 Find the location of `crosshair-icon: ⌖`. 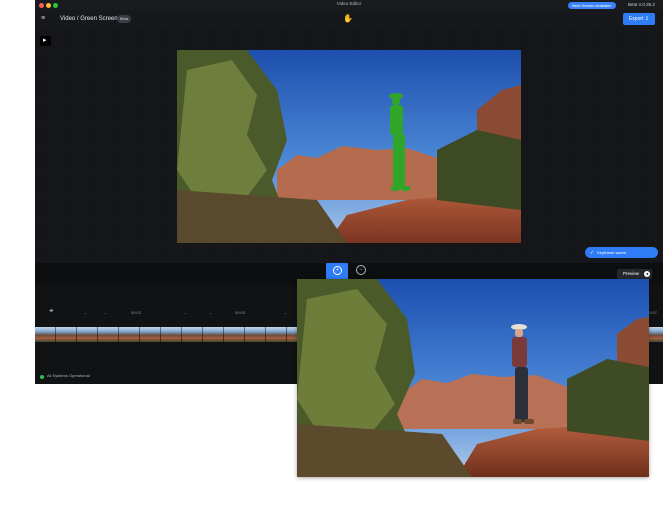

crosshair-icon: ⌖ is located at coordinates (51, 310).